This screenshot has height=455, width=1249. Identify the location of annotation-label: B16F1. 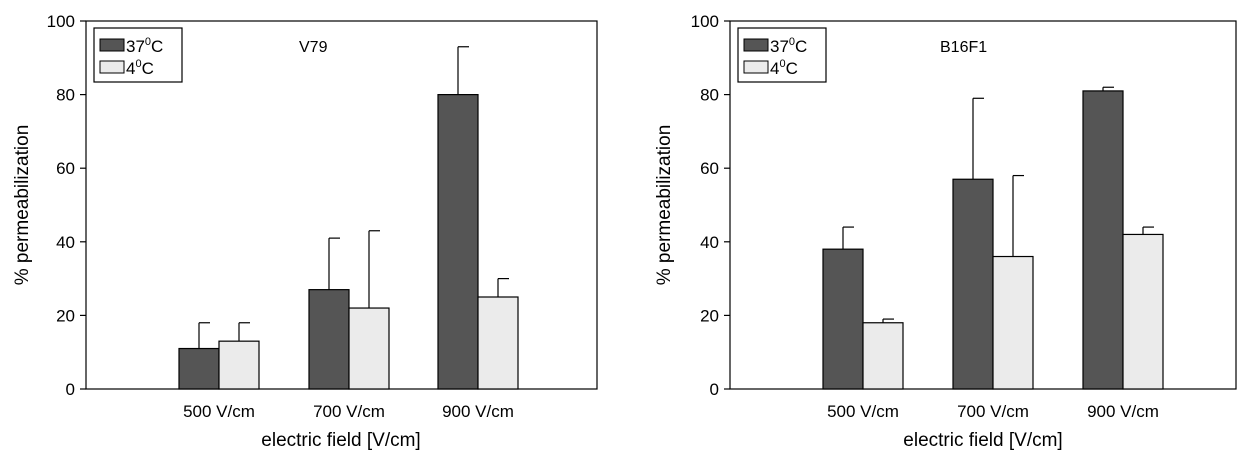
(963, 47).